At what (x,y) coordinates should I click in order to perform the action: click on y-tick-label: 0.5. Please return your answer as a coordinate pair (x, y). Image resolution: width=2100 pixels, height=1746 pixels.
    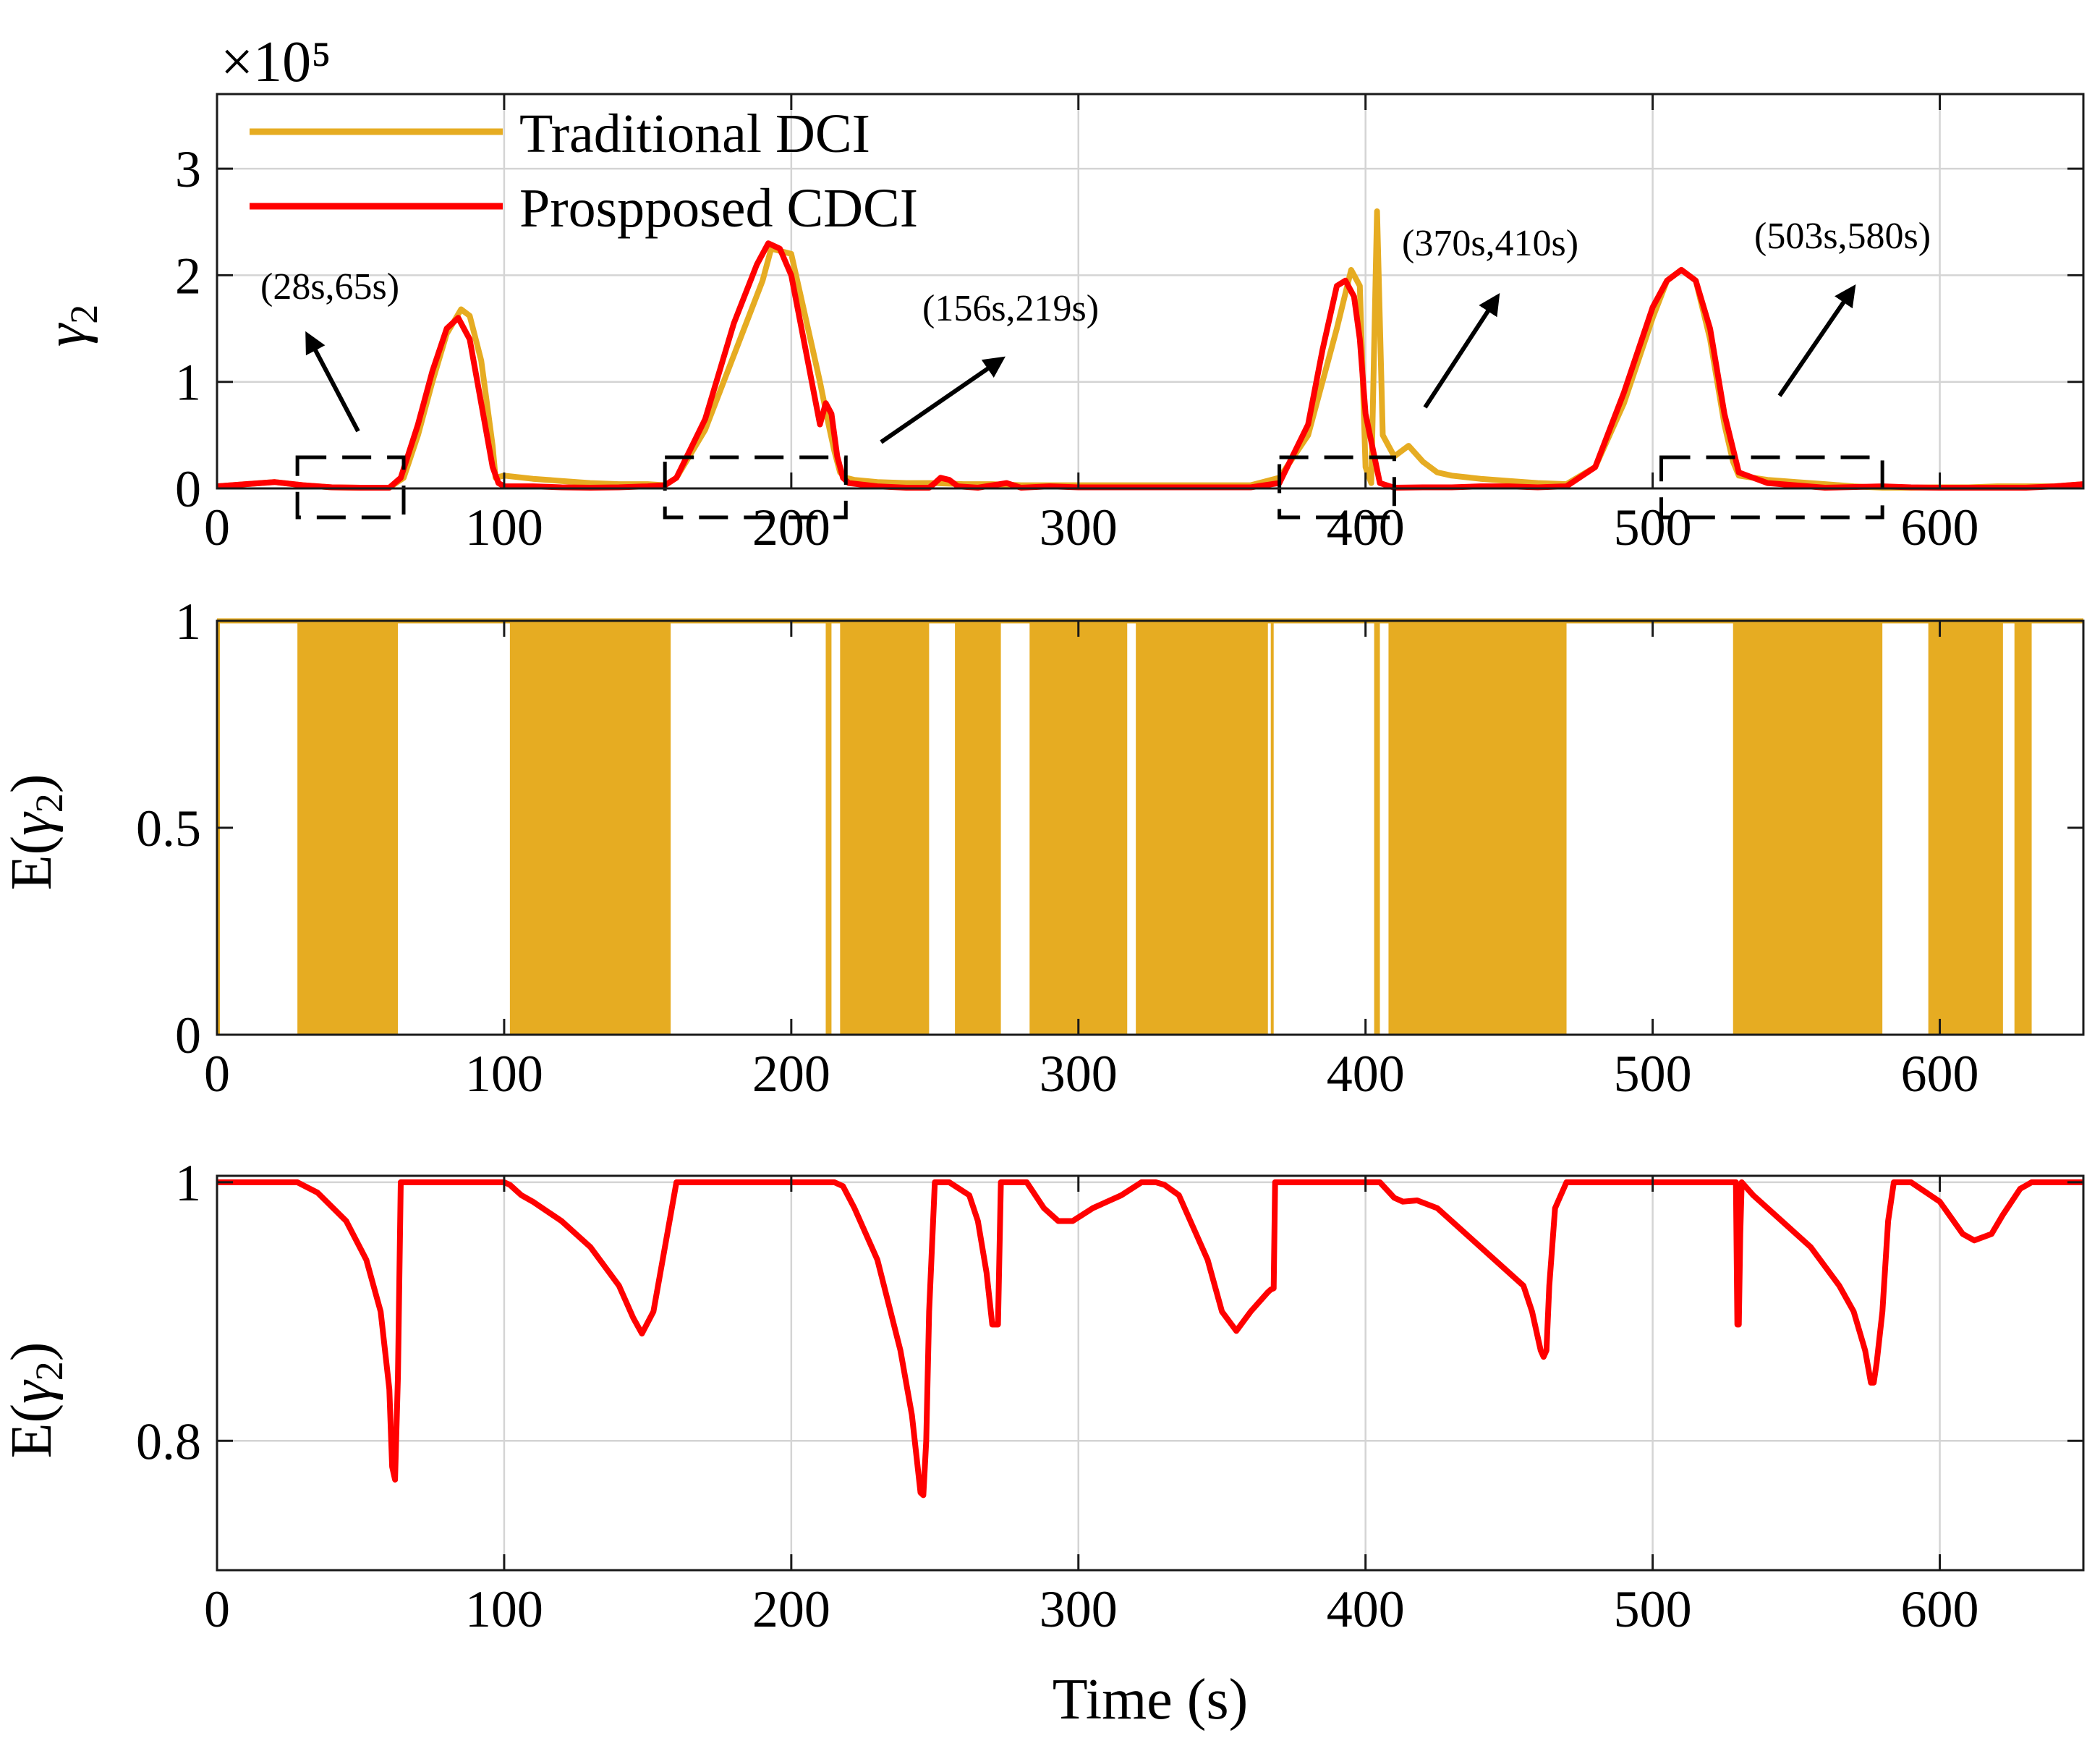
    Looking at the image, I should click on (169, 828).